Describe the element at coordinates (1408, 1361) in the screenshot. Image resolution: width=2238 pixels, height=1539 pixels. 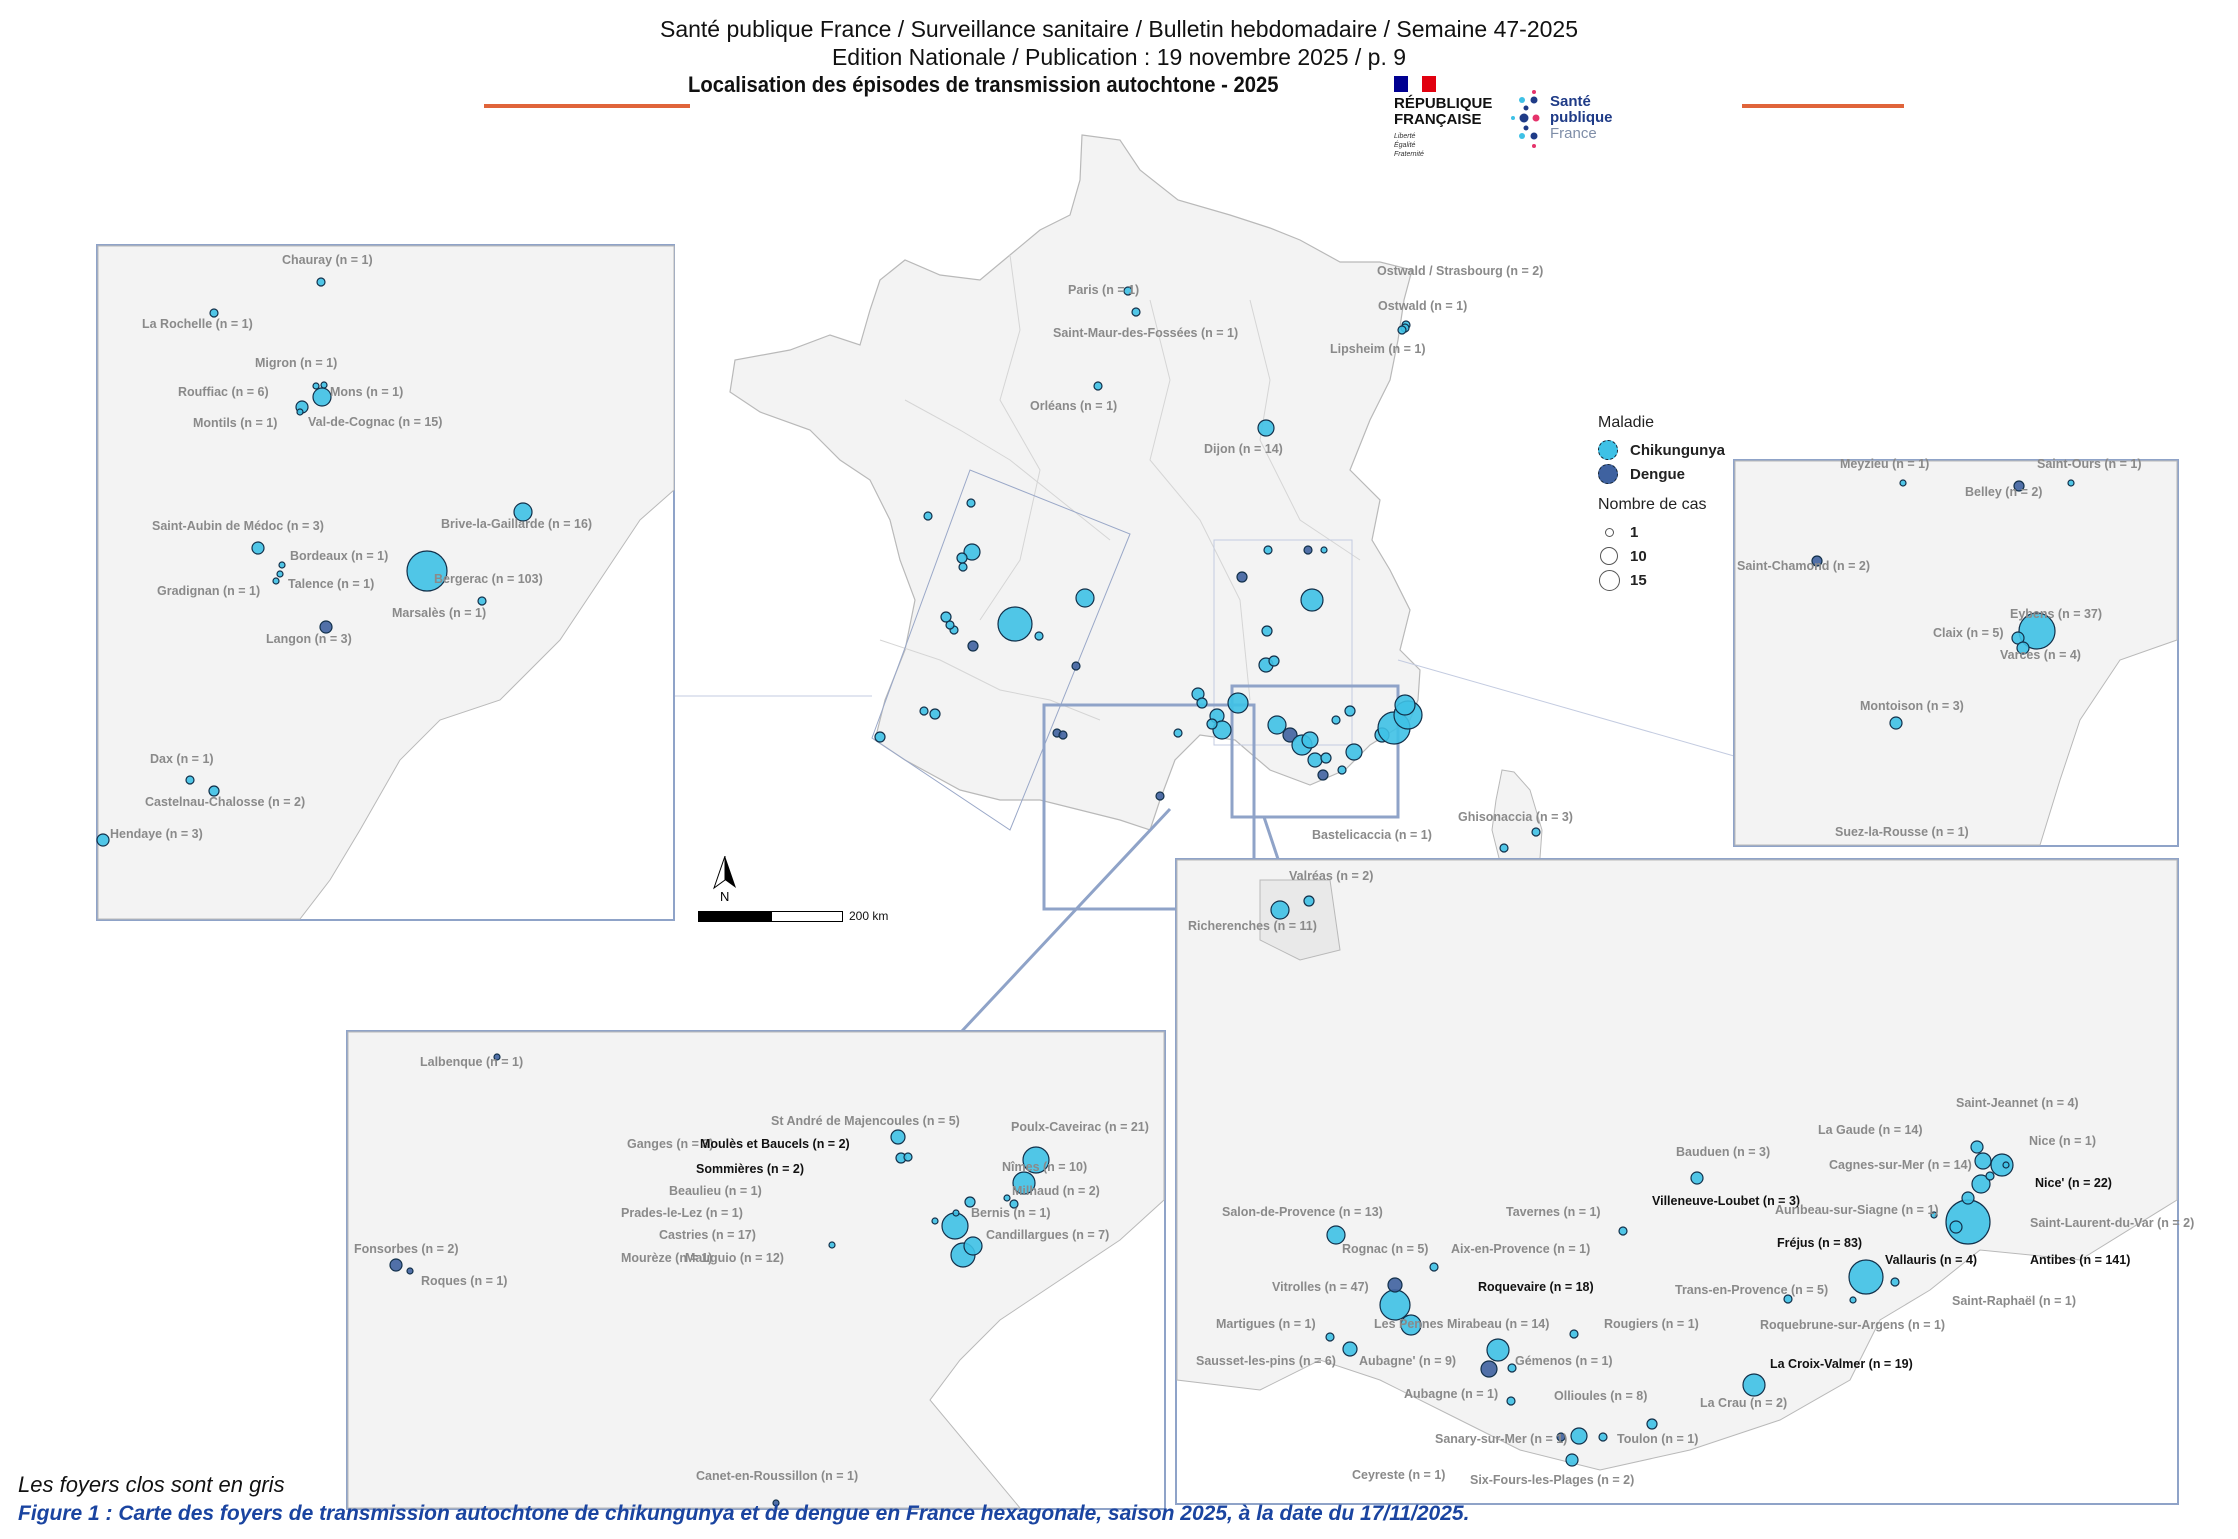
I see `label-aubagne-: Aubagne' (n = 9)` at that location.